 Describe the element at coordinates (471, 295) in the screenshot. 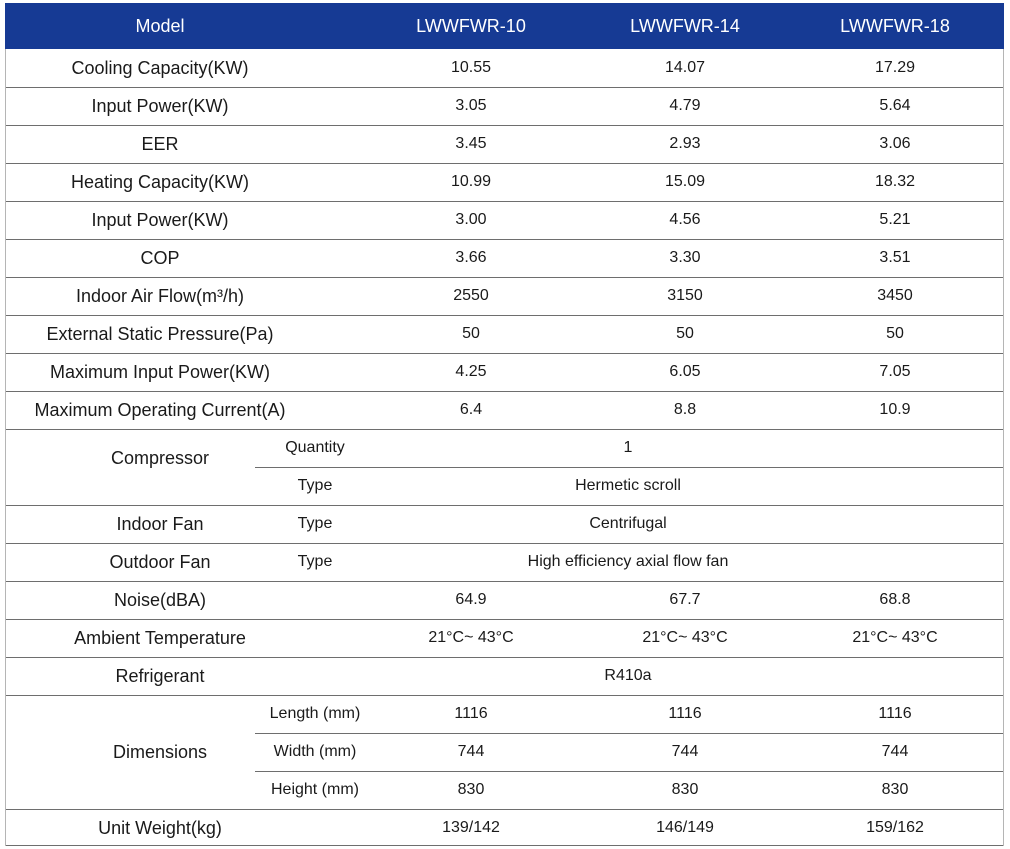

I see `cell-indoor-air-flow-10: 2550` at that location.